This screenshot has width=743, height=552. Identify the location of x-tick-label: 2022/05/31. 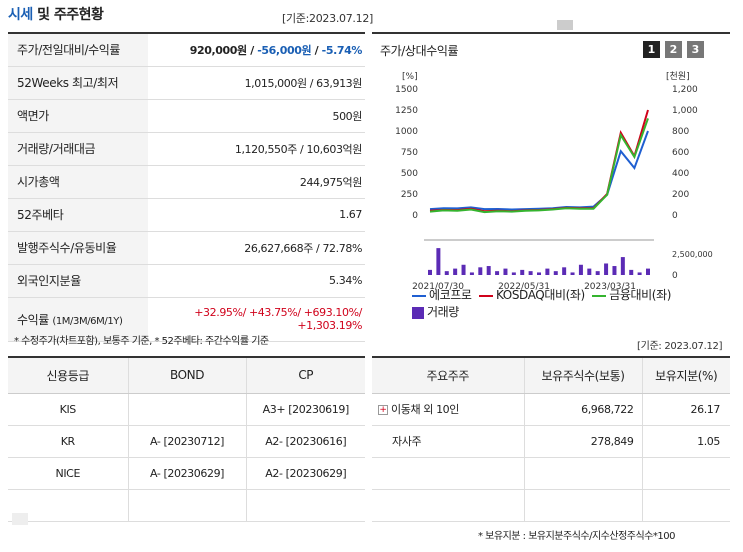
(524, 287).